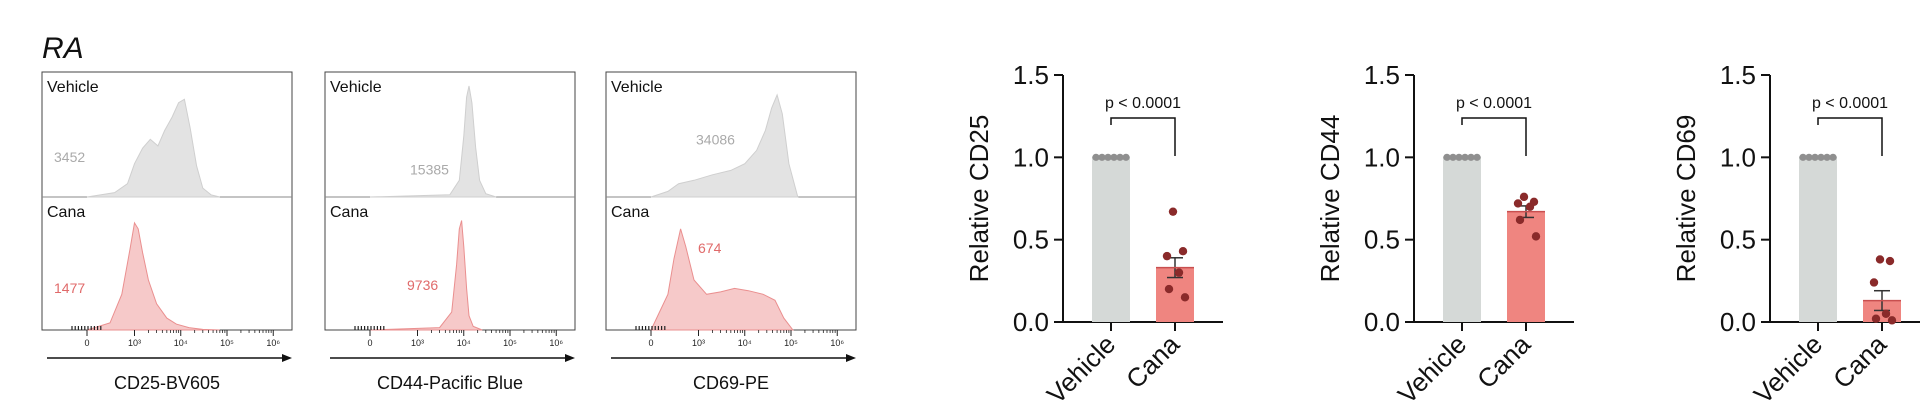 The image size is (1920, 416). What do you see at coordinates (731, 383) in the screenshot?
I see `histogram-xlabel: CD69-PE` at bounding box center [731, 383].